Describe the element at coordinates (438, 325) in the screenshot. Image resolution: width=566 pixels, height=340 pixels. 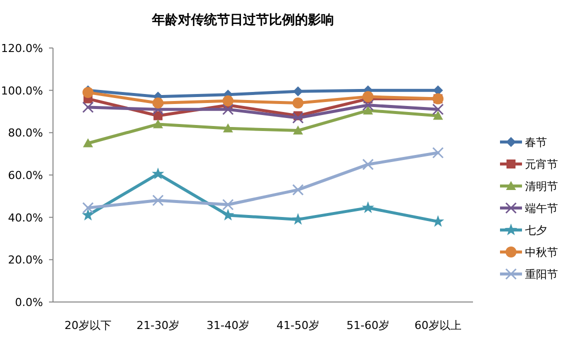
I see `x-tick-label: 60岁以上` at that location.